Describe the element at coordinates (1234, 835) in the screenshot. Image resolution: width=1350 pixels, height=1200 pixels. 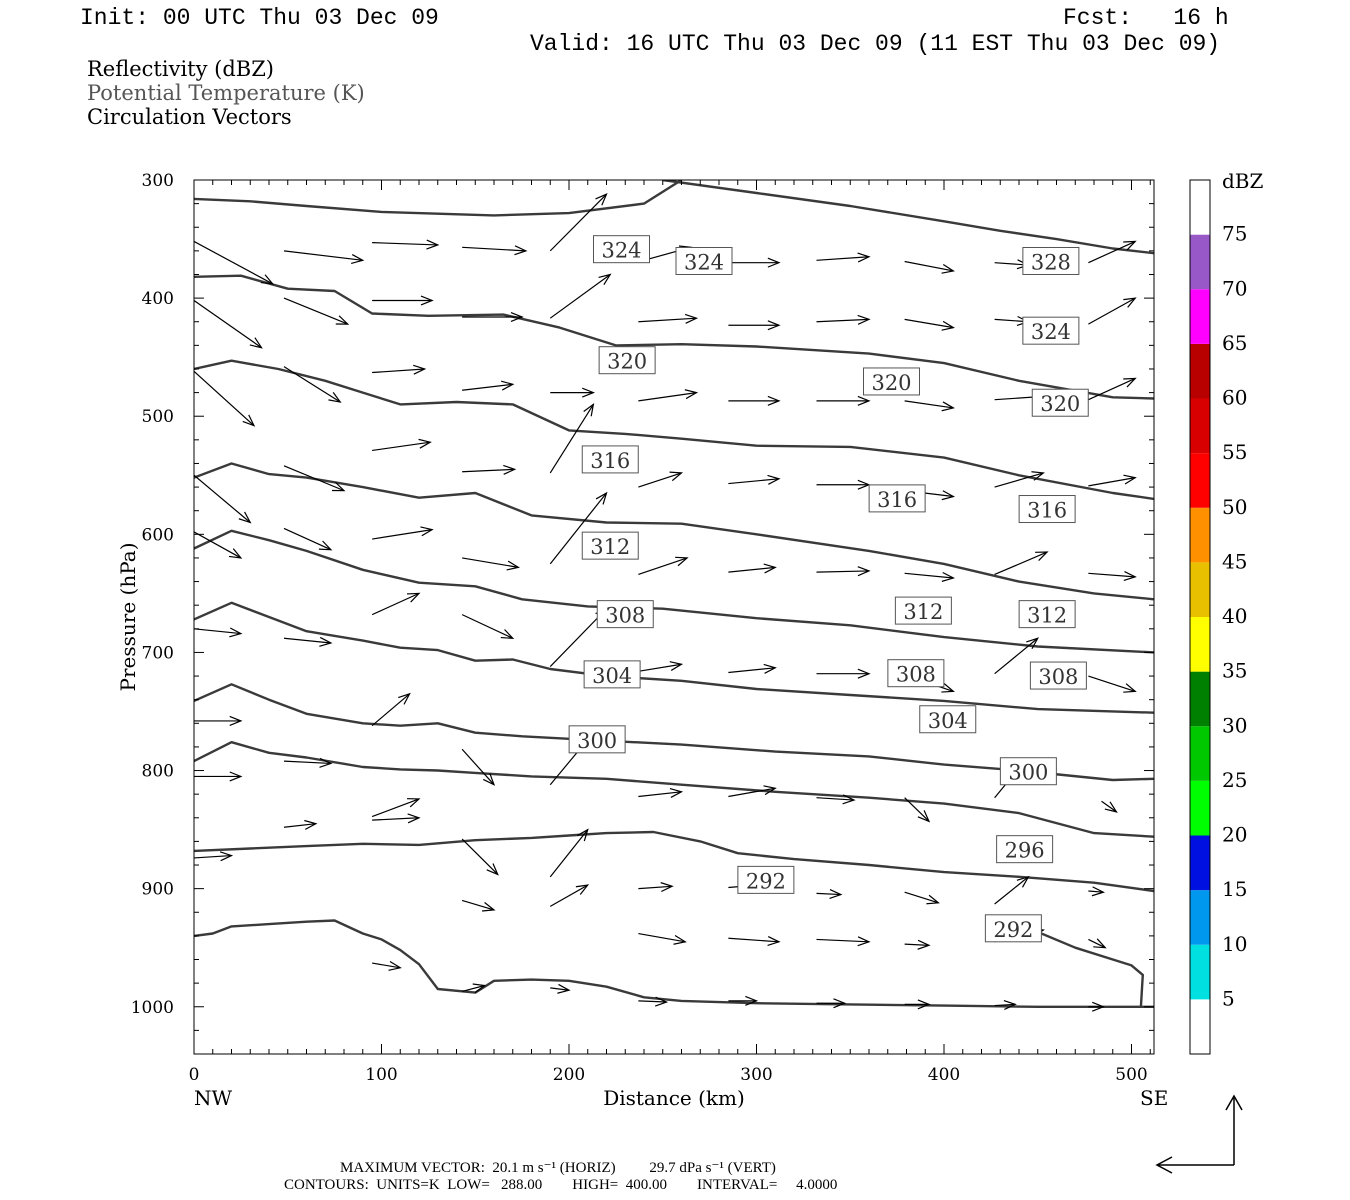
I see `colorbar-level-label: 20` at that location.